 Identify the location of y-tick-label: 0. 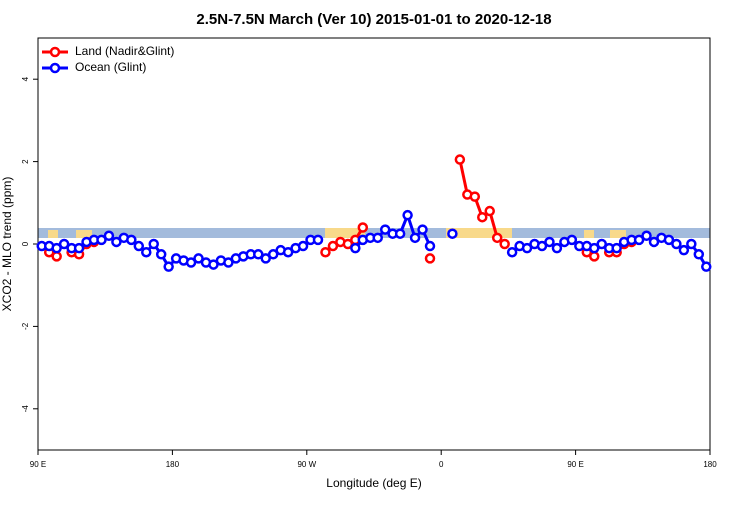
(25, 243).